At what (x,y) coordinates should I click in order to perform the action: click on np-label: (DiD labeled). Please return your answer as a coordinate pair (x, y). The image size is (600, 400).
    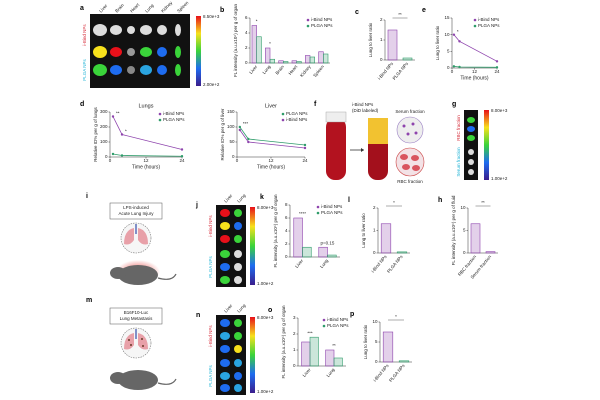
    Looking at the image, I should click on (365, 110).